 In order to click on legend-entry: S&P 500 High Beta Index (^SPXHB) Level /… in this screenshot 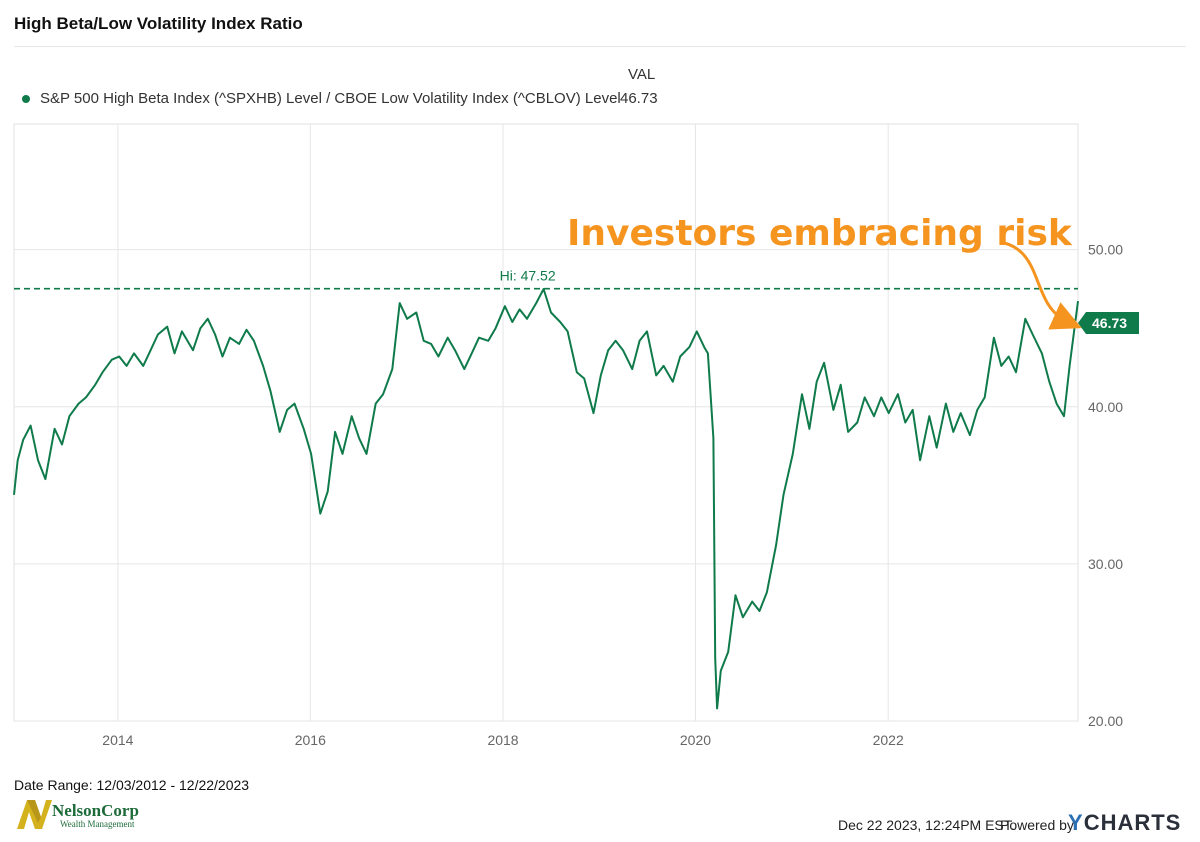, I will do `click(321, 98)`.